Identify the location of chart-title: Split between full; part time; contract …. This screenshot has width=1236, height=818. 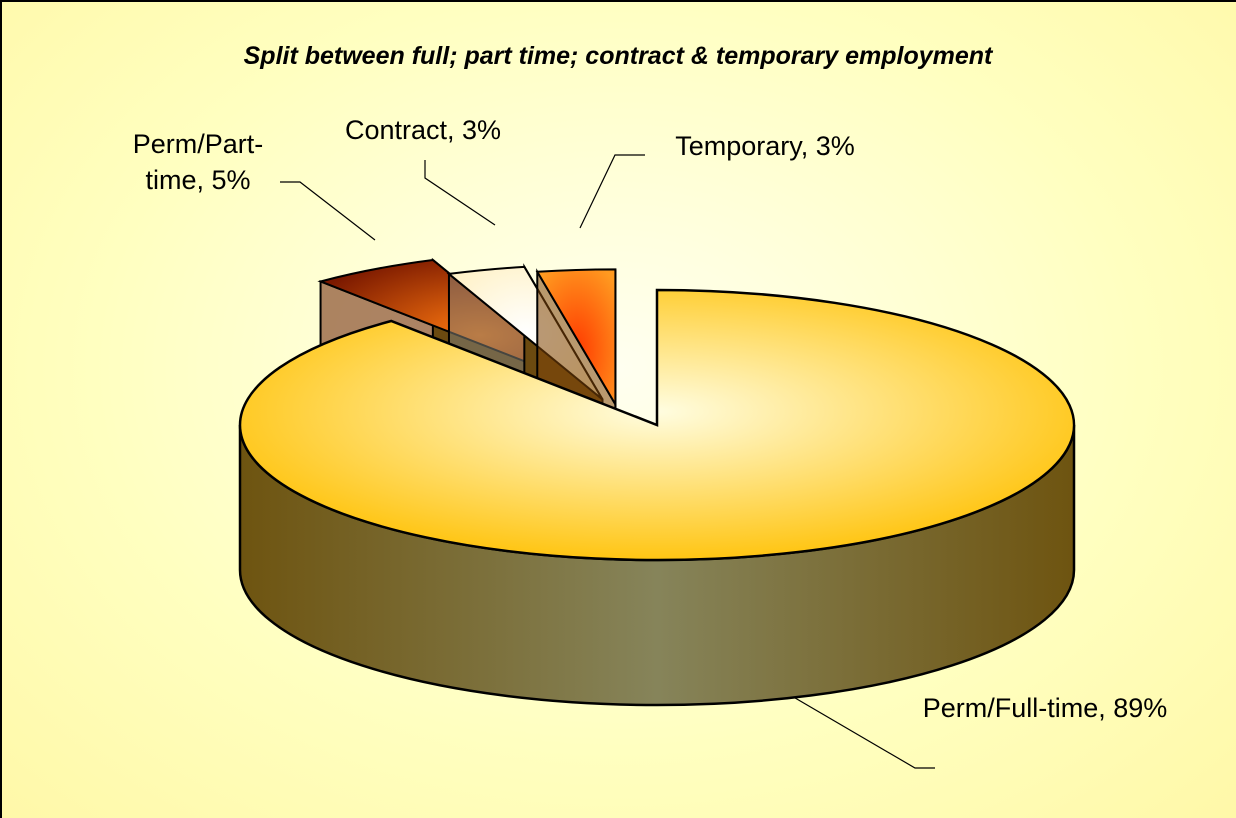
(618, 56).